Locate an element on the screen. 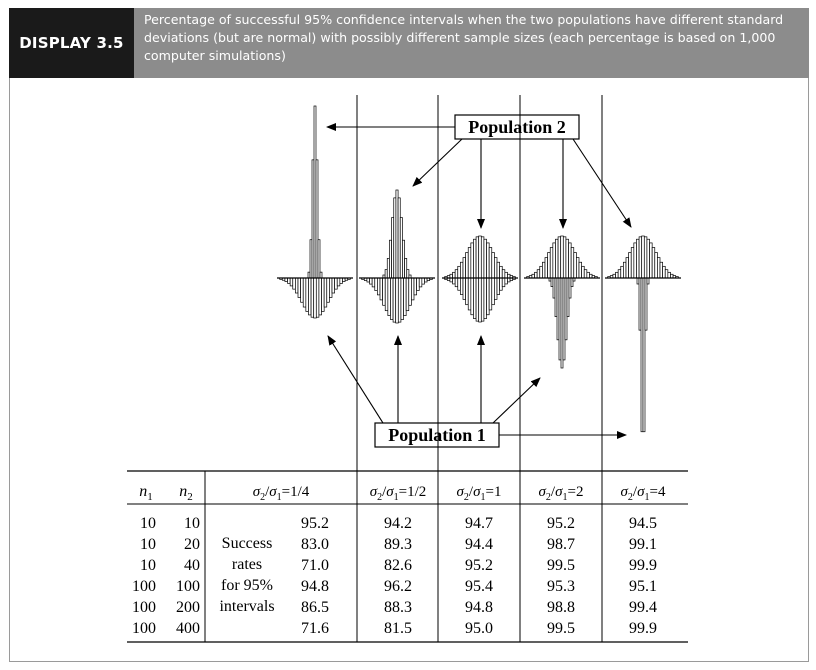  cell-rate: 83.0 is located at coordinates (315, 544).